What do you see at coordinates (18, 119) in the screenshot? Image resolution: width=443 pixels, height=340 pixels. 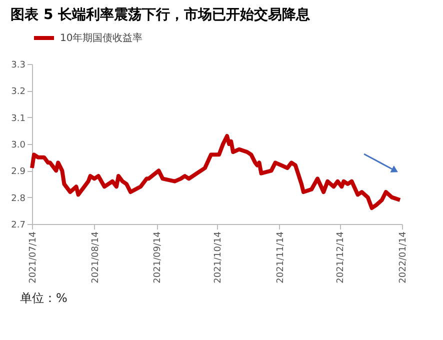 I see `y-tick-label: 3.1` at bounding box center [18, 119].